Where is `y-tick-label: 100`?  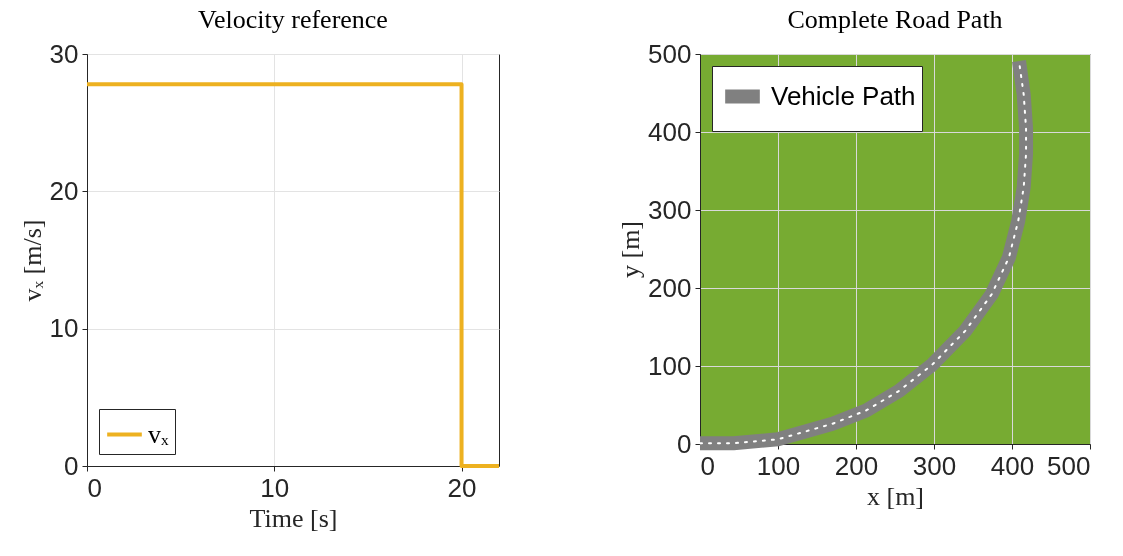 y-tick-label: 100 is located at coordinates (670, 365).